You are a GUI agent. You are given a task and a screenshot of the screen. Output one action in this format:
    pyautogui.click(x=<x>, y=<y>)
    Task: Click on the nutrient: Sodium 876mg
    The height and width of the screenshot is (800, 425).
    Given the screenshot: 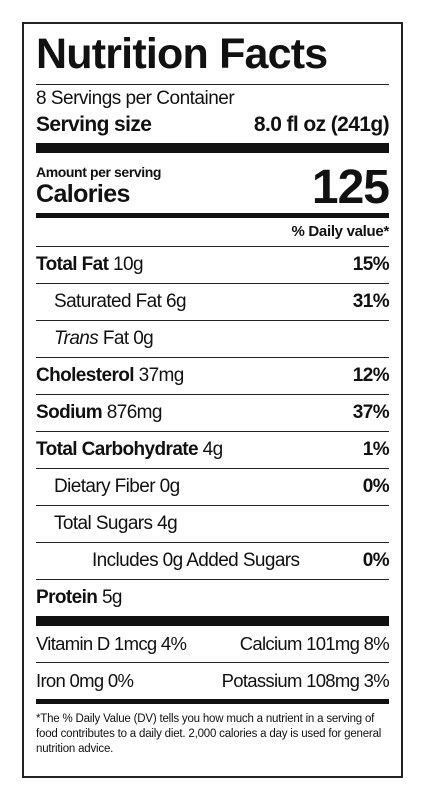 What is the action you would take?
    pyautogui.click(x=99, y=413)
    